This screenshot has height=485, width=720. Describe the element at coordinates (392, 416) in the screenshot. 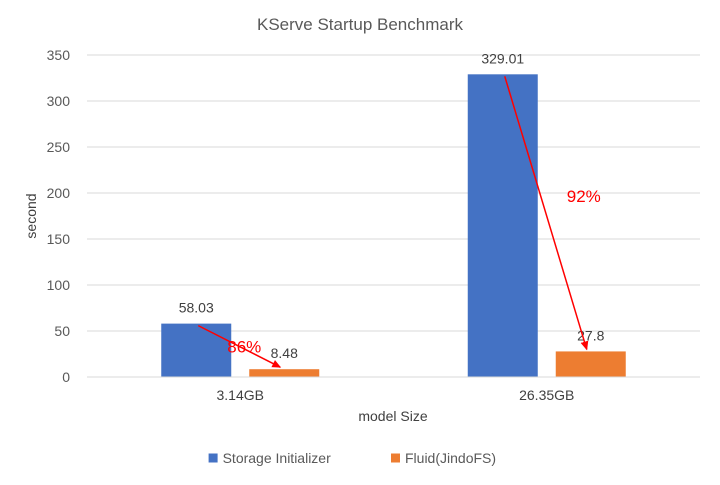

I see `x-axis-label: model Size` at that location.